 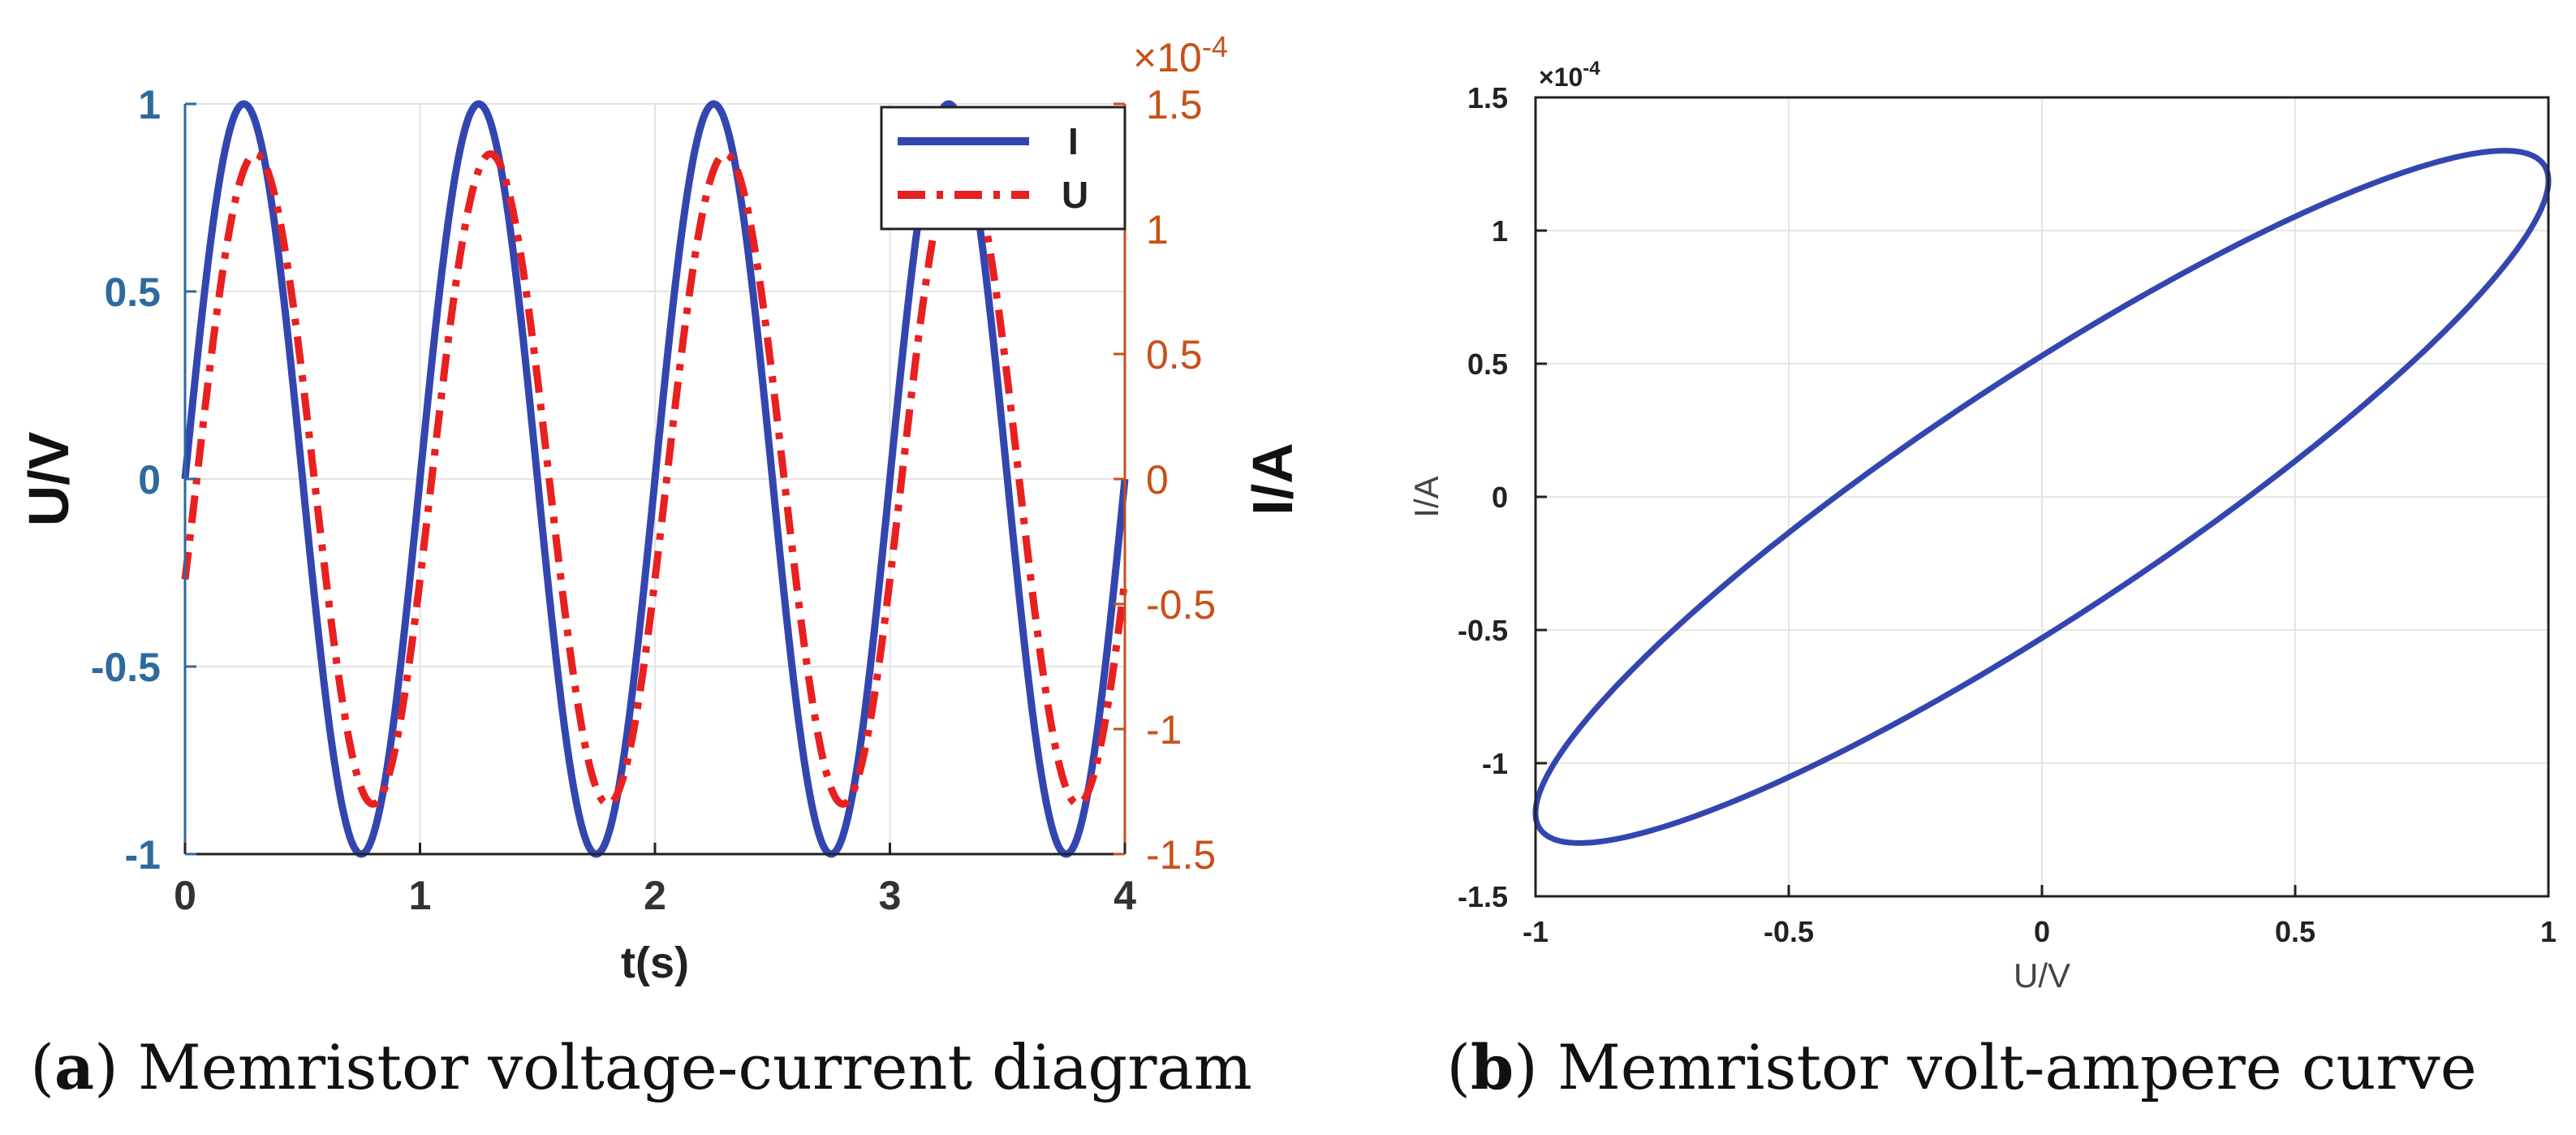 What do you see at coordinates (1157, 229) in the screenshot?
I see `y-right-tick-label: 1` at bounding box center [1157, 229].